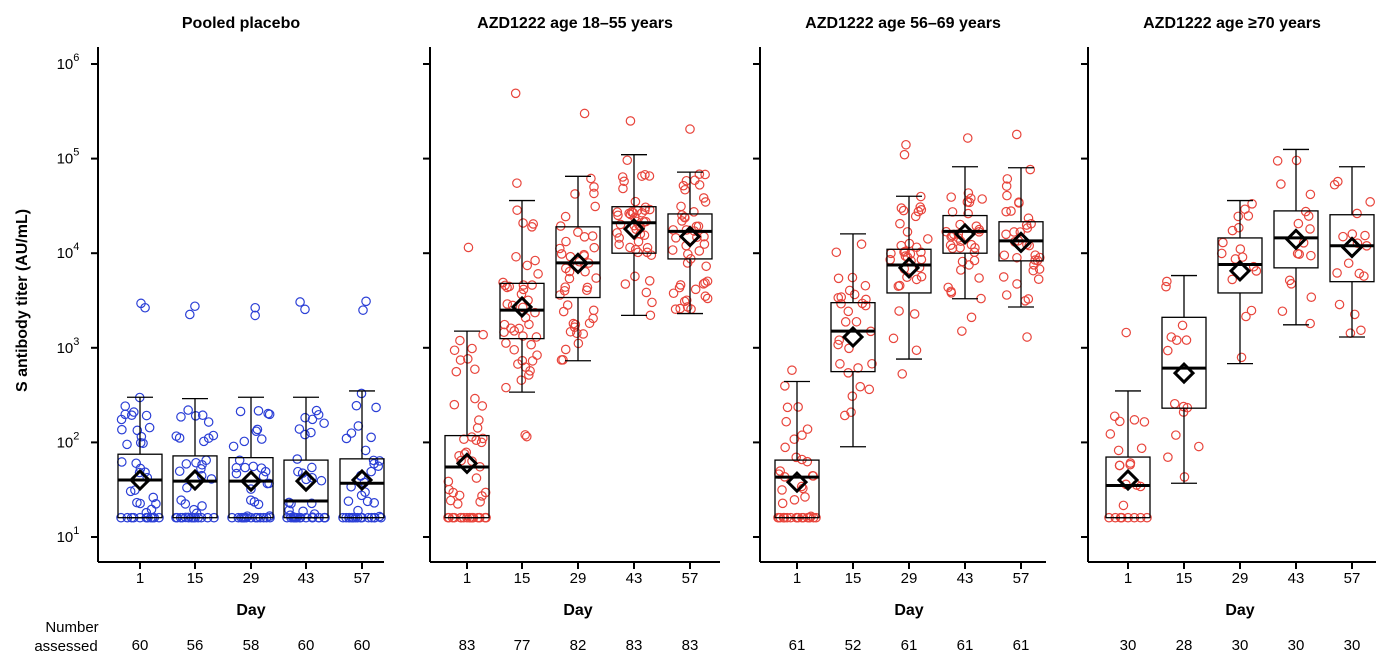 The image size is (1384, 653). Describe the element at coordinates (853, 645) in the screenshot. I see `number-assessed-value: 52` at that location.